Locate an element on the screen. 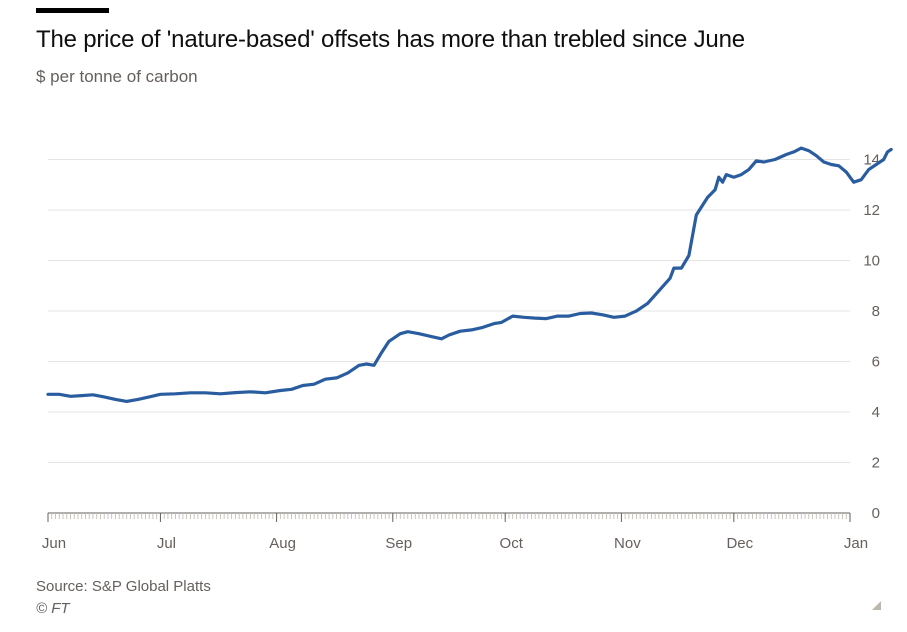 Image resolution: width=907 pixels, height=632 pixels. y-tick-label: 12 is located at coordinates (871, 210).